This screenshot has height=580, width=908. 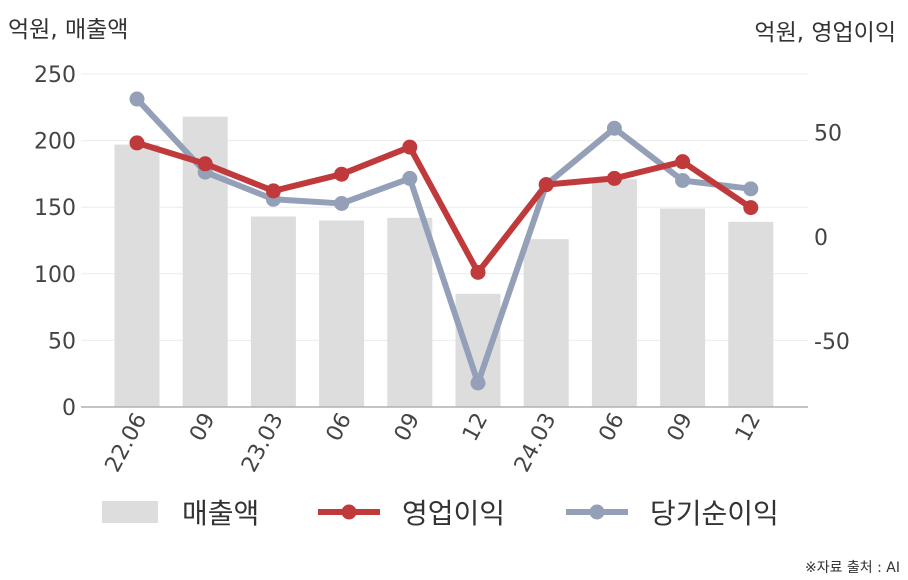 What do you see at coordinates (597, 512) in the screenshot?
I see `legend-marker-net-income` at bounding box center [597, 512].